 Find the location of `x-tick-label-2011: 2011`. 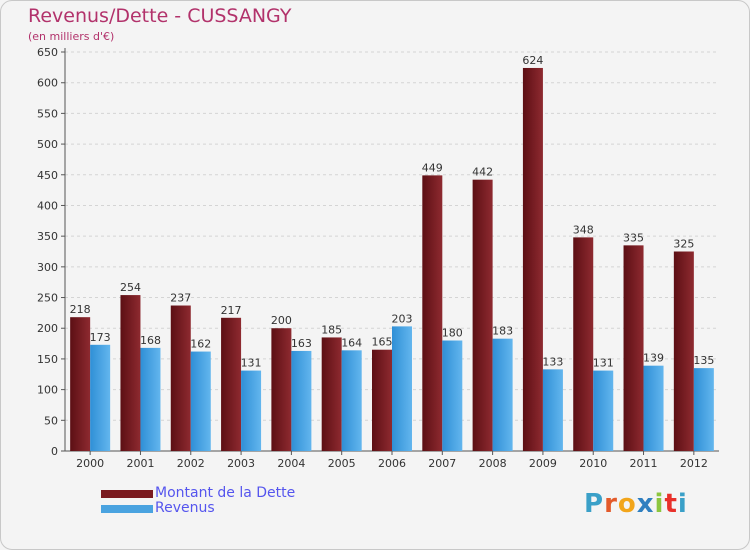

x-tick-label-2011: 2011 is located at coordinates (644, 463).